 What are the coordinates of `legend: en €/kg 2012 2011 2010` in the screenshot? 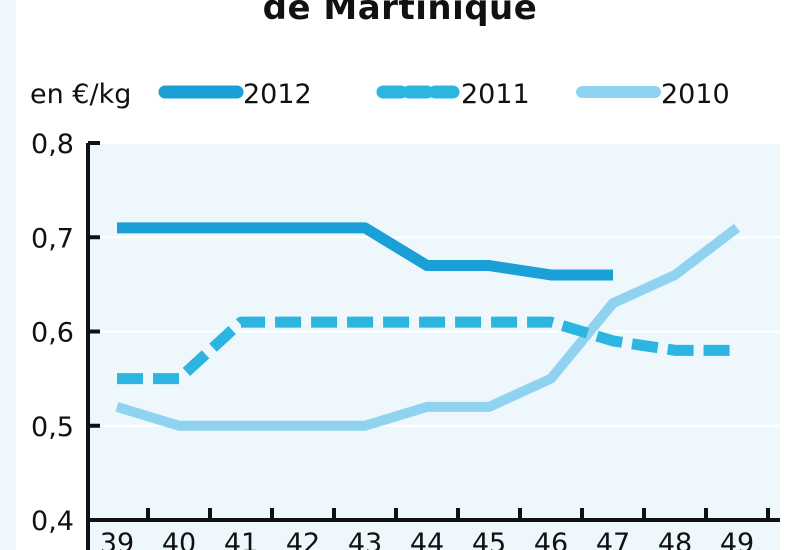 It's located at (380, 94).